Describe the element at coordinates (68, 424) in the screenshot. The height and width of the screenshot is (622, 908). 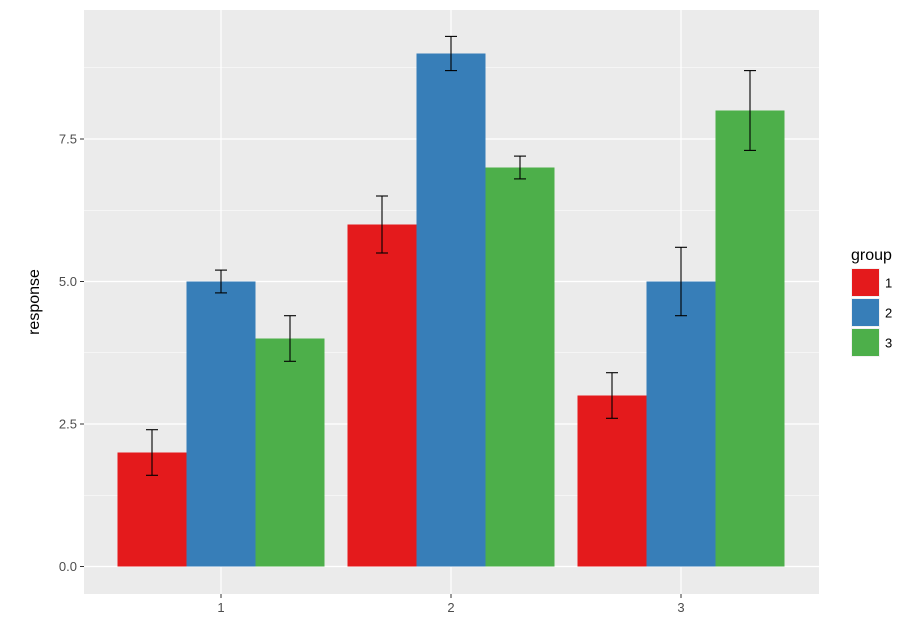
I see `y-tick-label: 2.5` at that location.